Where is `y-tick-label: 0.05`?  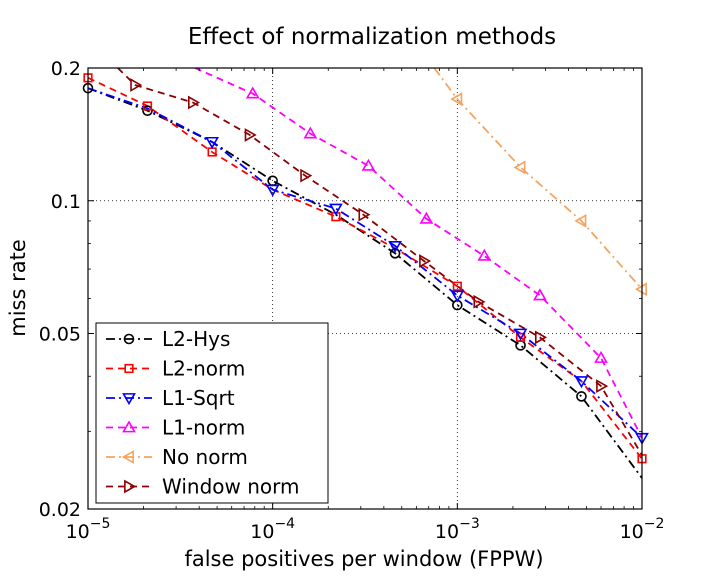
y-tick-label: 0.05 is located at coordinates (60, 335).